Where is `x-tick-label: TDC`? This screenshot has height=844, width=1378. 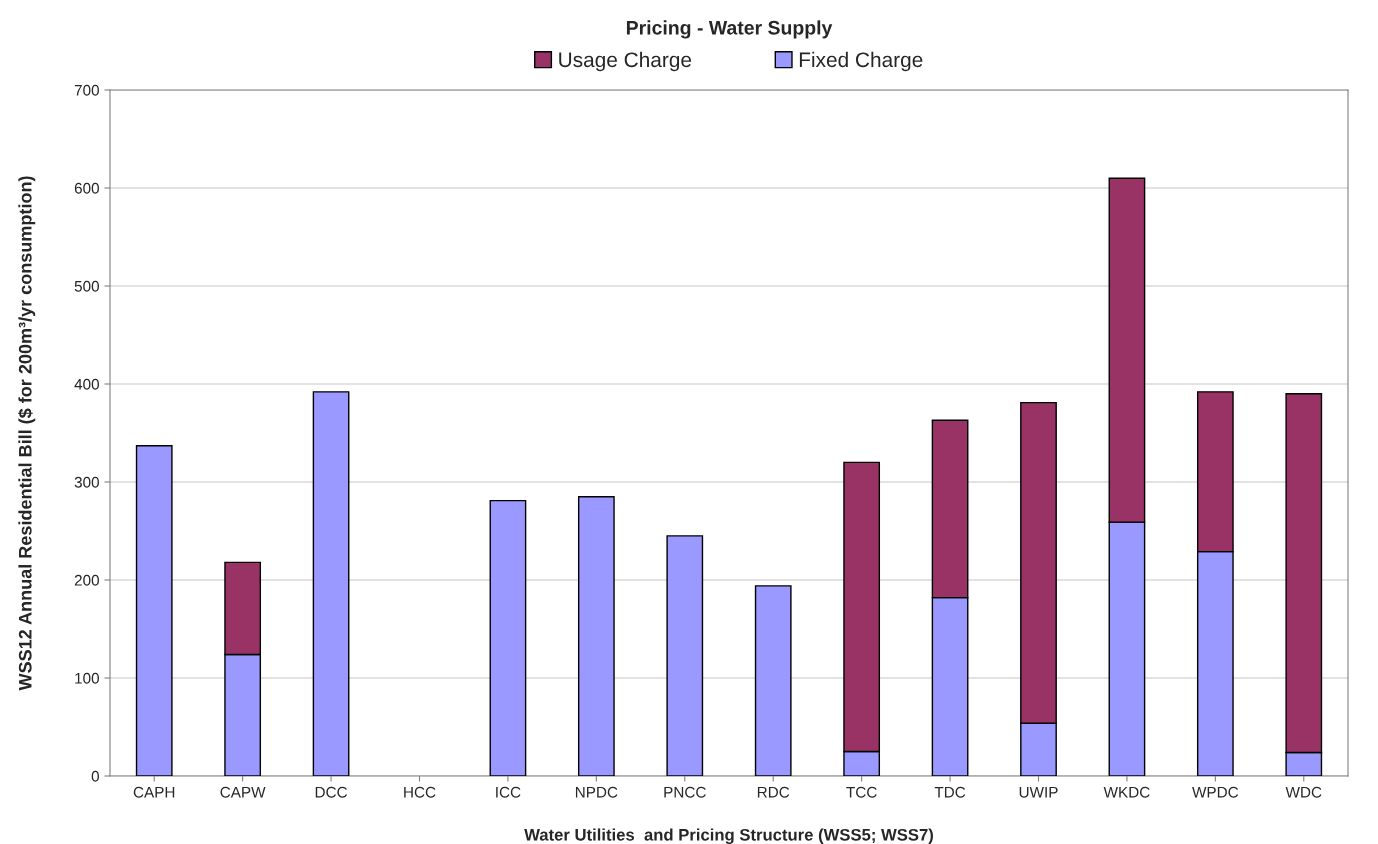
x-tick-label: TDC is located at coordinates (950, 792).